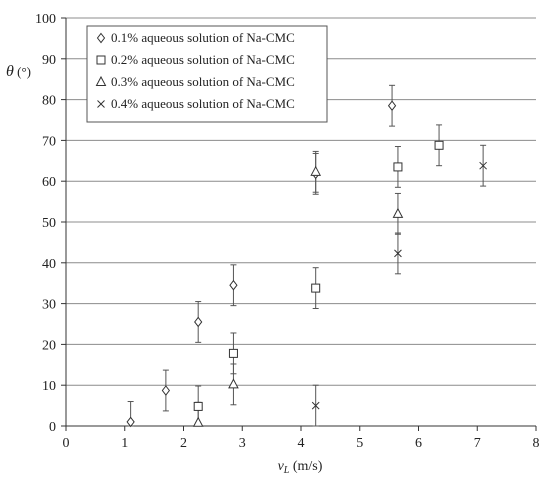 Image resolution: width=550 pixels, height=484 pixels. Describe the element at coordinates (286, 470) in the screenshot. I see `x-axis-subscript: L` at that location.